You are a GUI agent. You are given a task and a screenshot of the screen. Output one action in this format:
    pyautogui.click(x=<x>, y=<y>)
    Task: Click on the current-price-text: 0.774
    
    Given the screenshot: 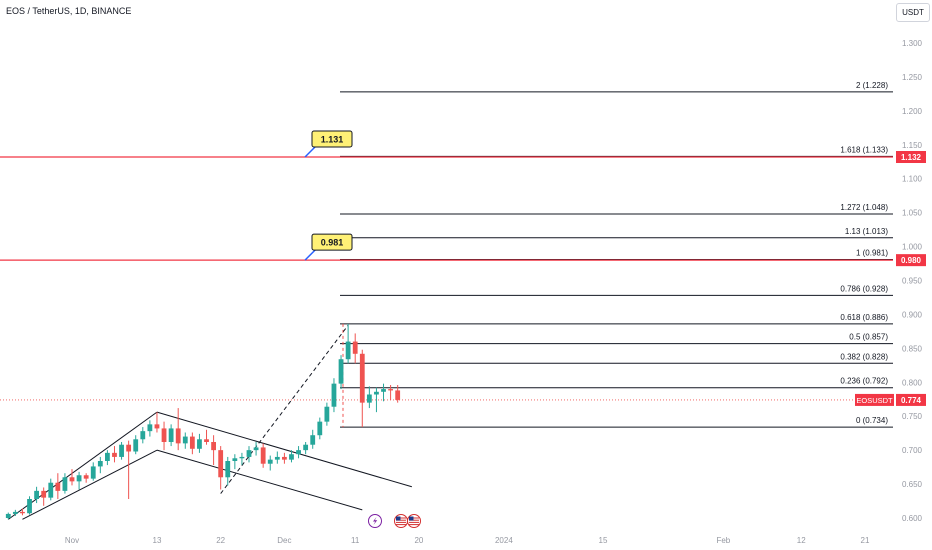 What is the action you would take?
    pyautogui.click(x=911, y=400)
    